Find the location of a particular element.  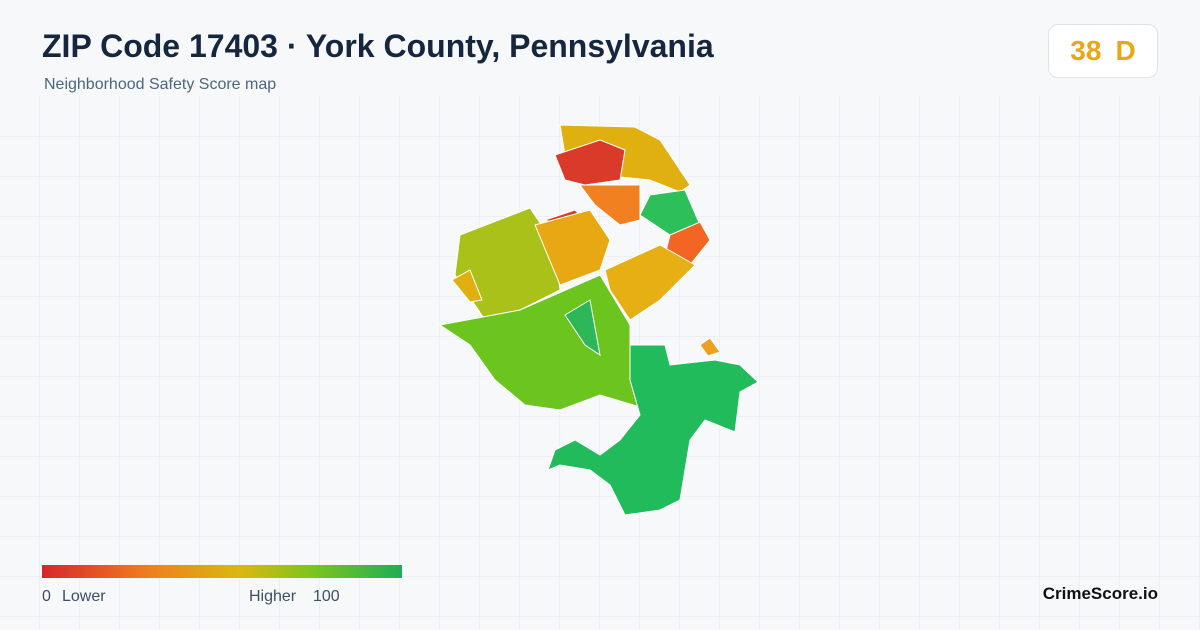

legend-max: 100 is located at coordinates (326, 596).